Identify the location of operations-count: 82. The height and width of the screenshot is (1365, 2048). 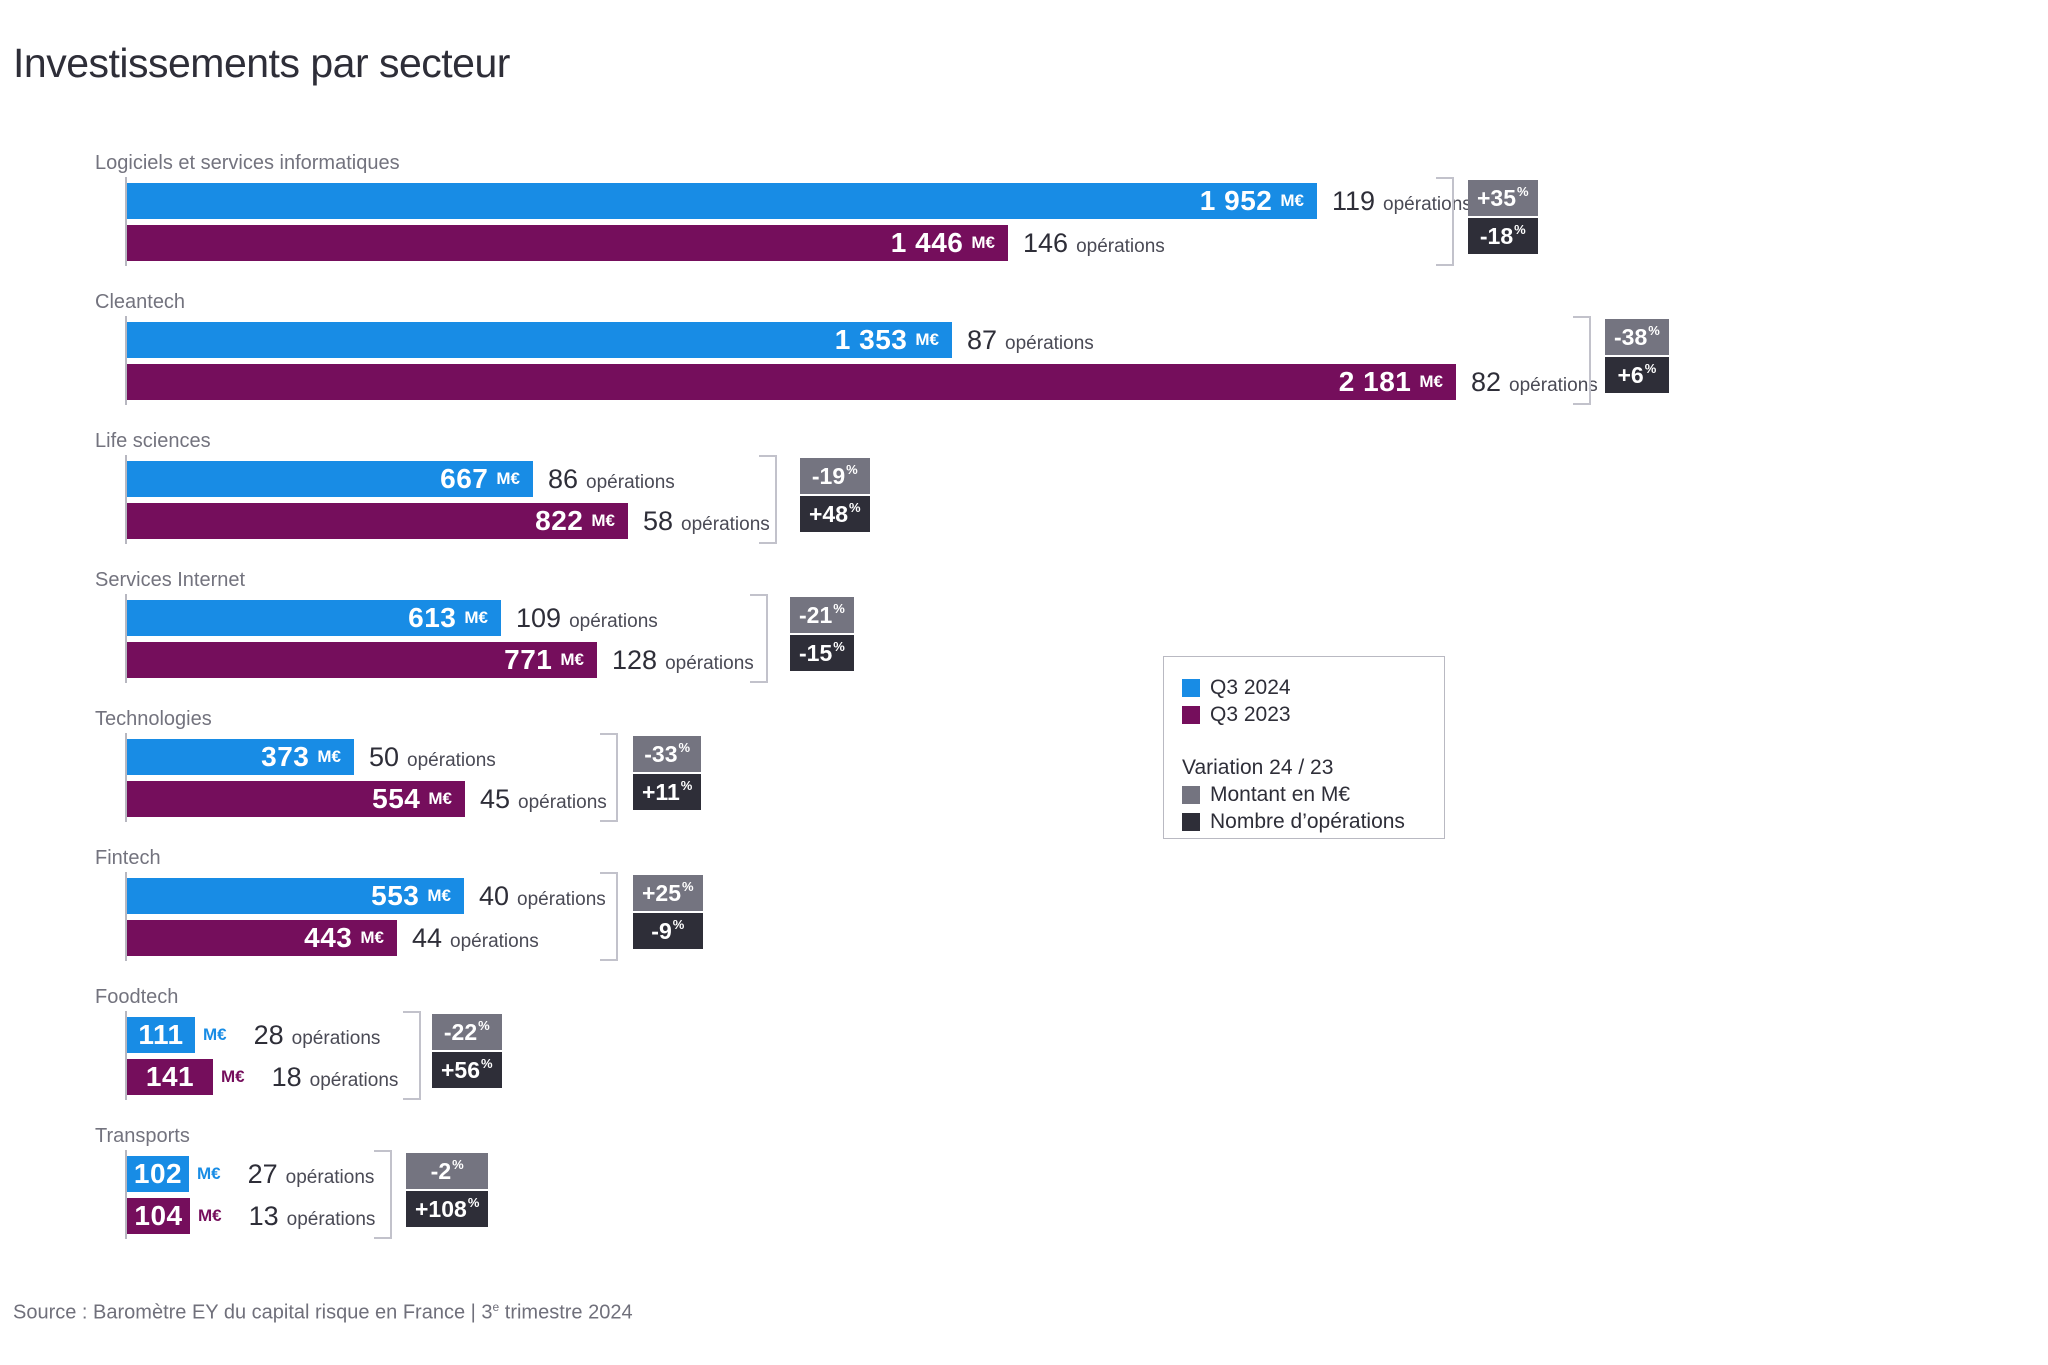
(1486, 381).